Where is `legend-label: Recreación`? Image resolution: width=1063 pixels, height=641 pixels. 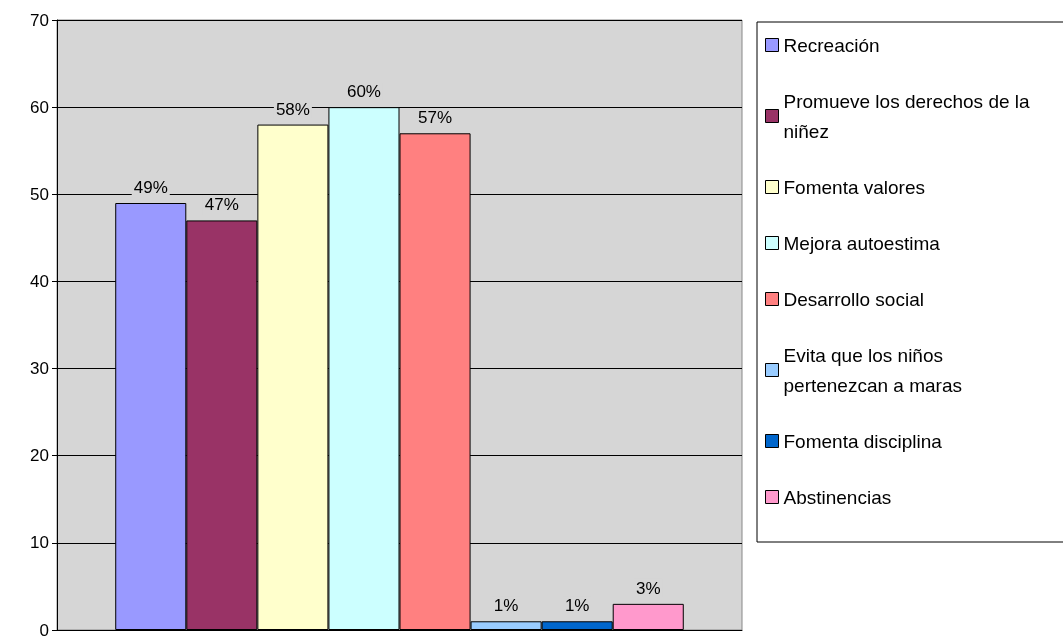
legend-label: Recreación is located at coordinates (831, 45).